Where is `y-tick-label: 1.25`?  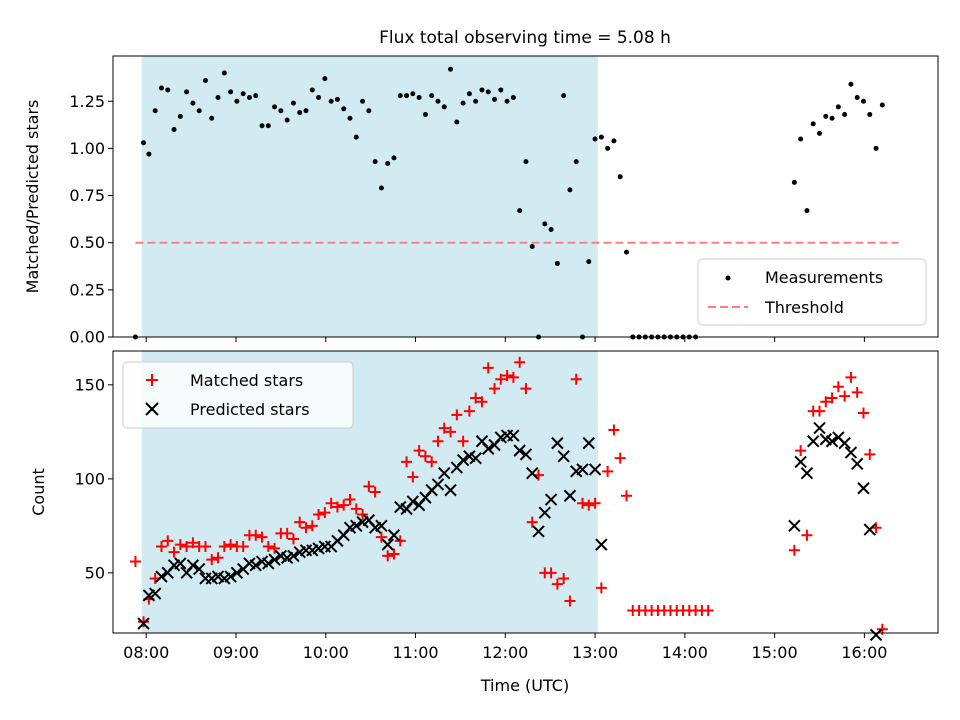
y-tick-label: 1.25 is located at coordinates (87, 101).